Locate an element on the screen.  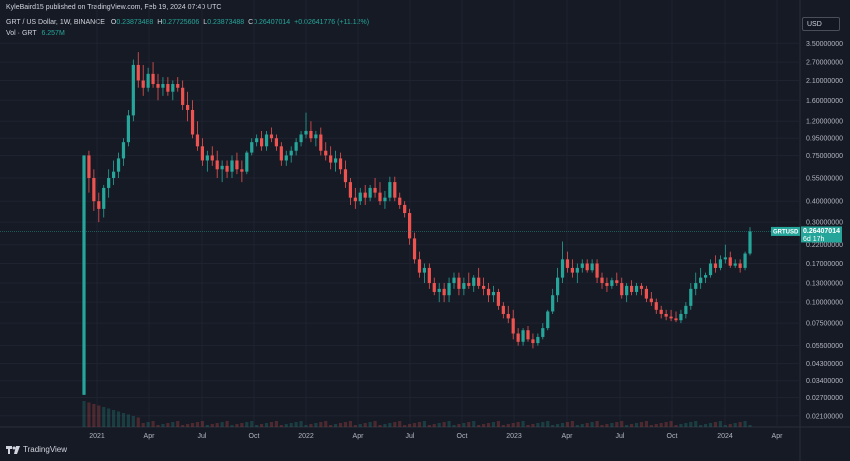
time-tick-label: 2021 is located at coordinates (97, 436).